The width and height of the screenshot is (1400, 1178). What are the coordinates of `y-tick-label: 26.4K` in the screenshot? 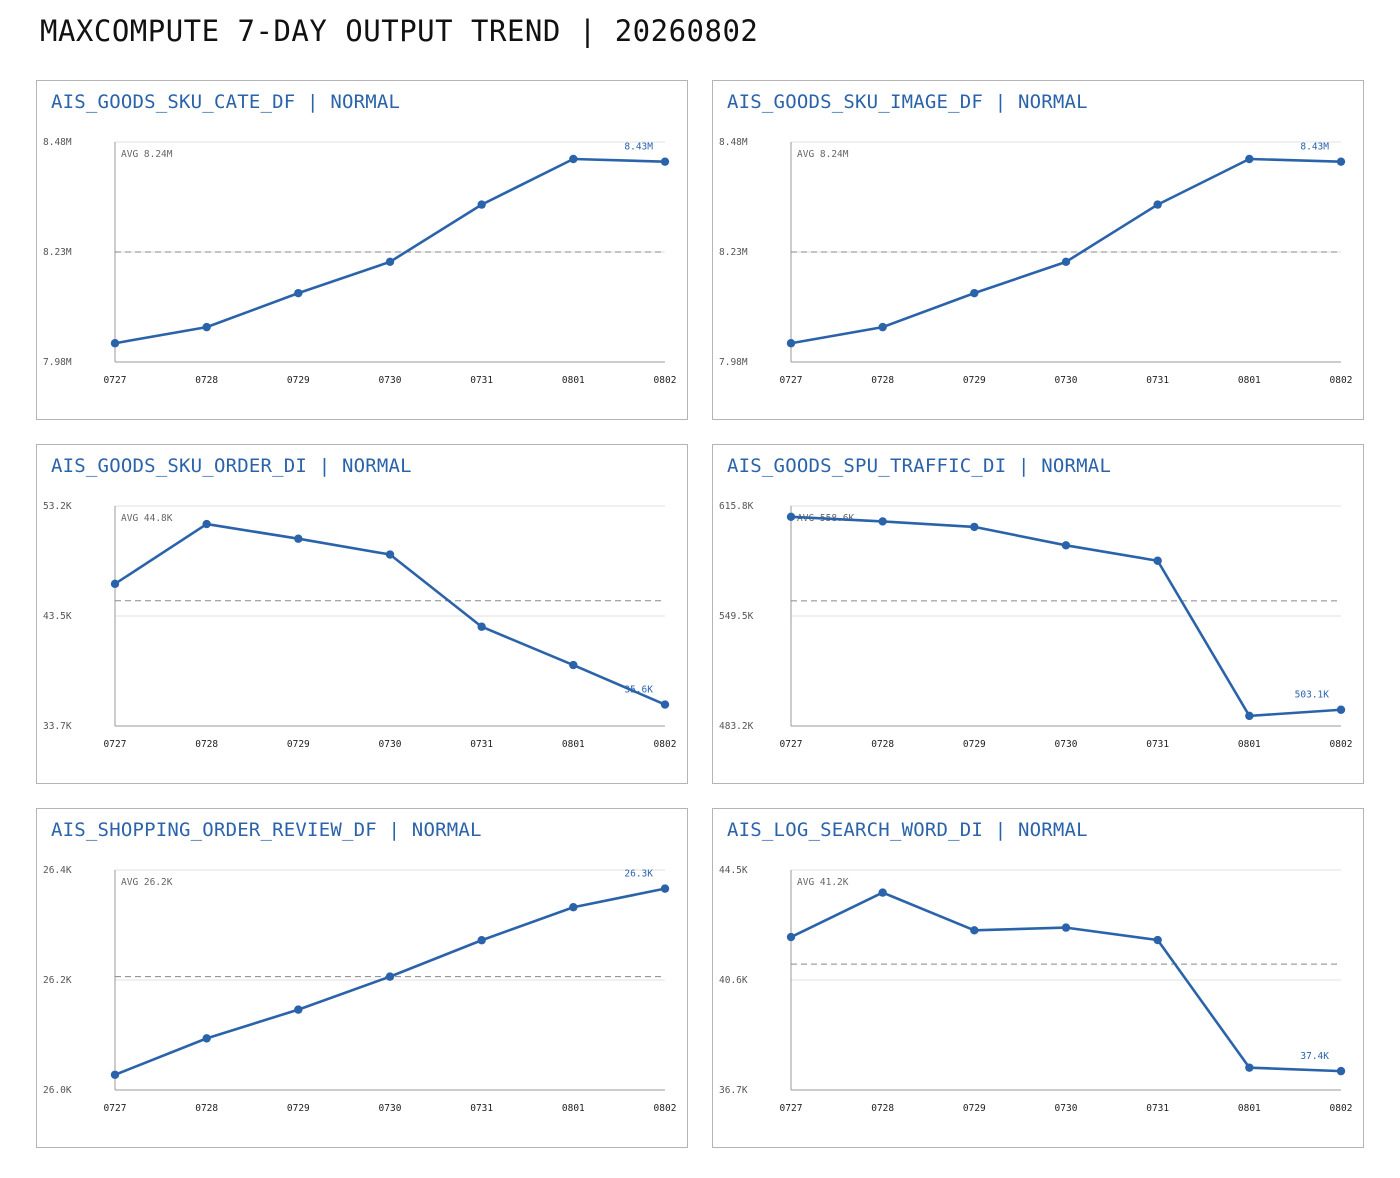 It's located at (57, 870).